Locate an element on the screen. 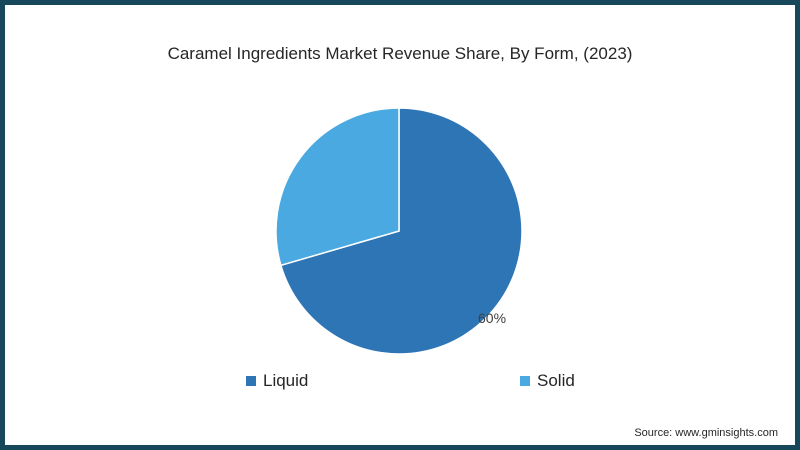 This screenshot has width=800, height=450. legend-label-solid: Solid is located at coordinates (556, 380).